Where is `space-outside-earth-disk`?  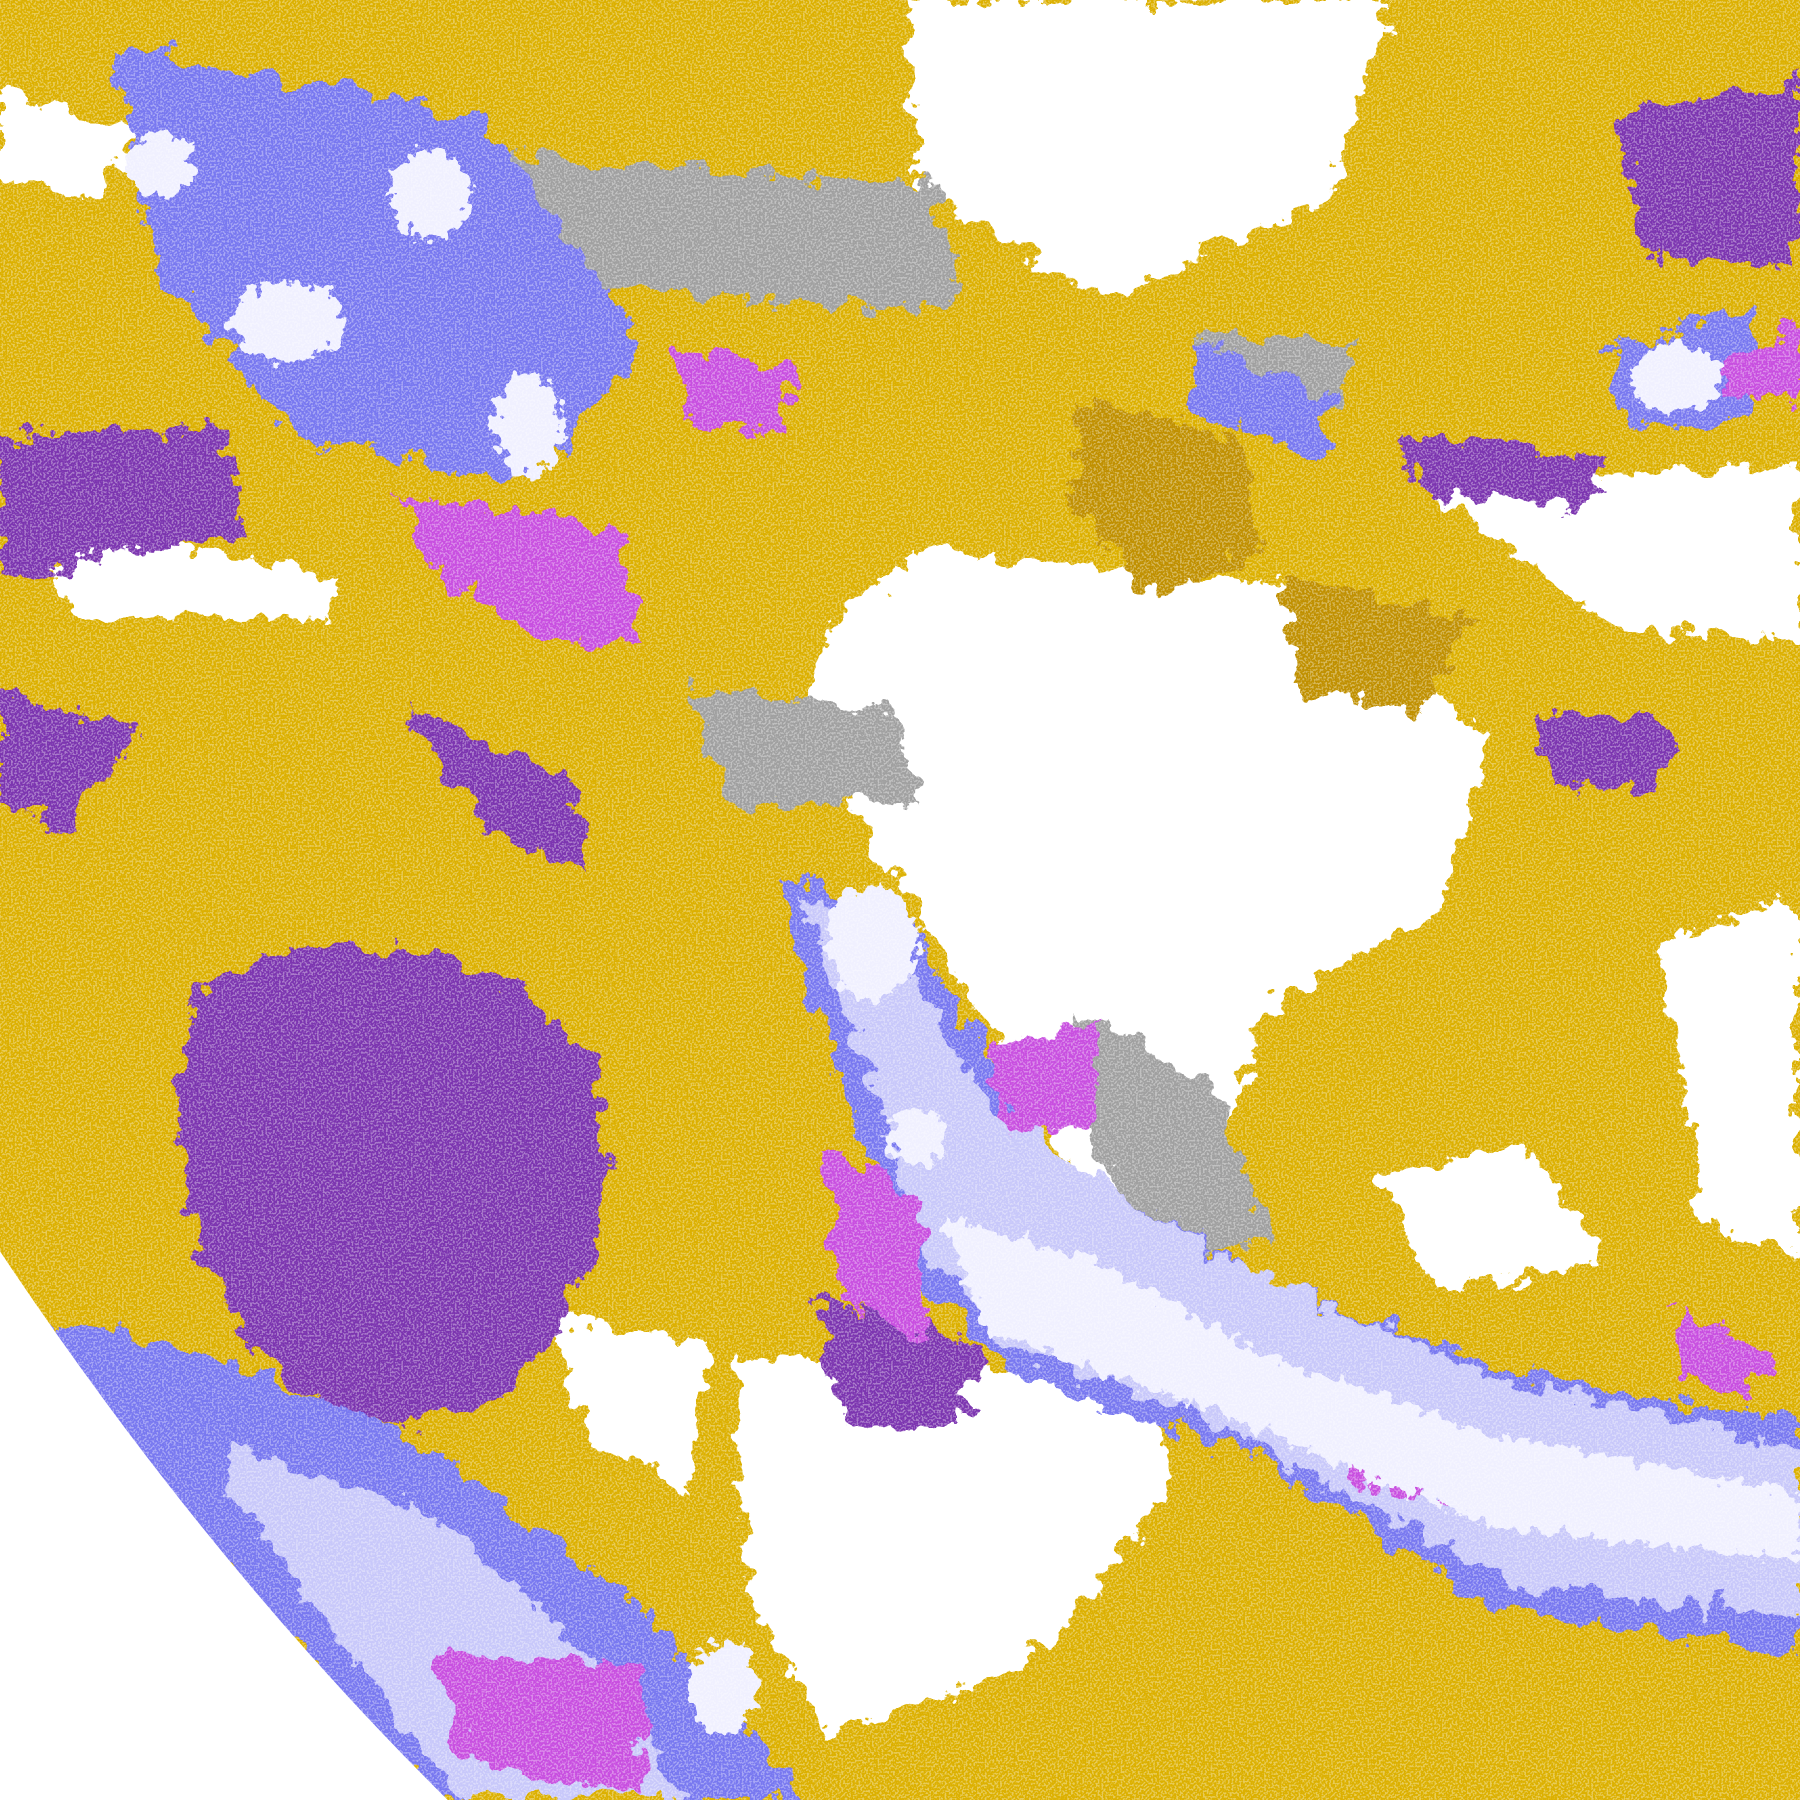 space-outside-earth-disk is located at coordinates (224, 1525).